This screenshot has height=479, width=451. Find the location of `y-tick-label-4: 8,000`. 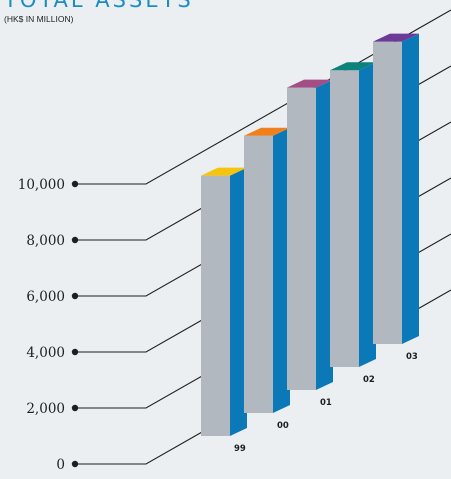

y-tick-label-4: 8,000 is located at coordinates (45, 241).